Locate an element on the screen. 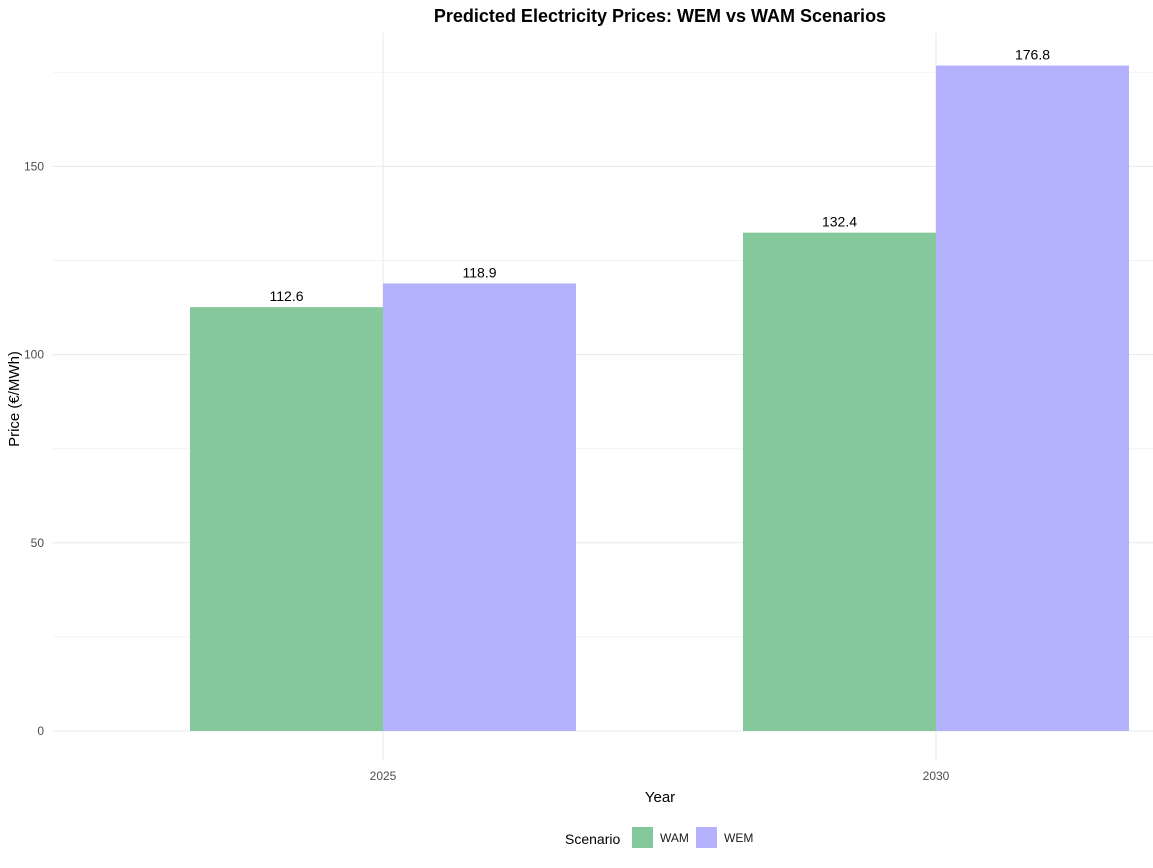 This screenshot has height=868, width=1153. bar-value-label: 112.6 is located at coordinates (287, 296).